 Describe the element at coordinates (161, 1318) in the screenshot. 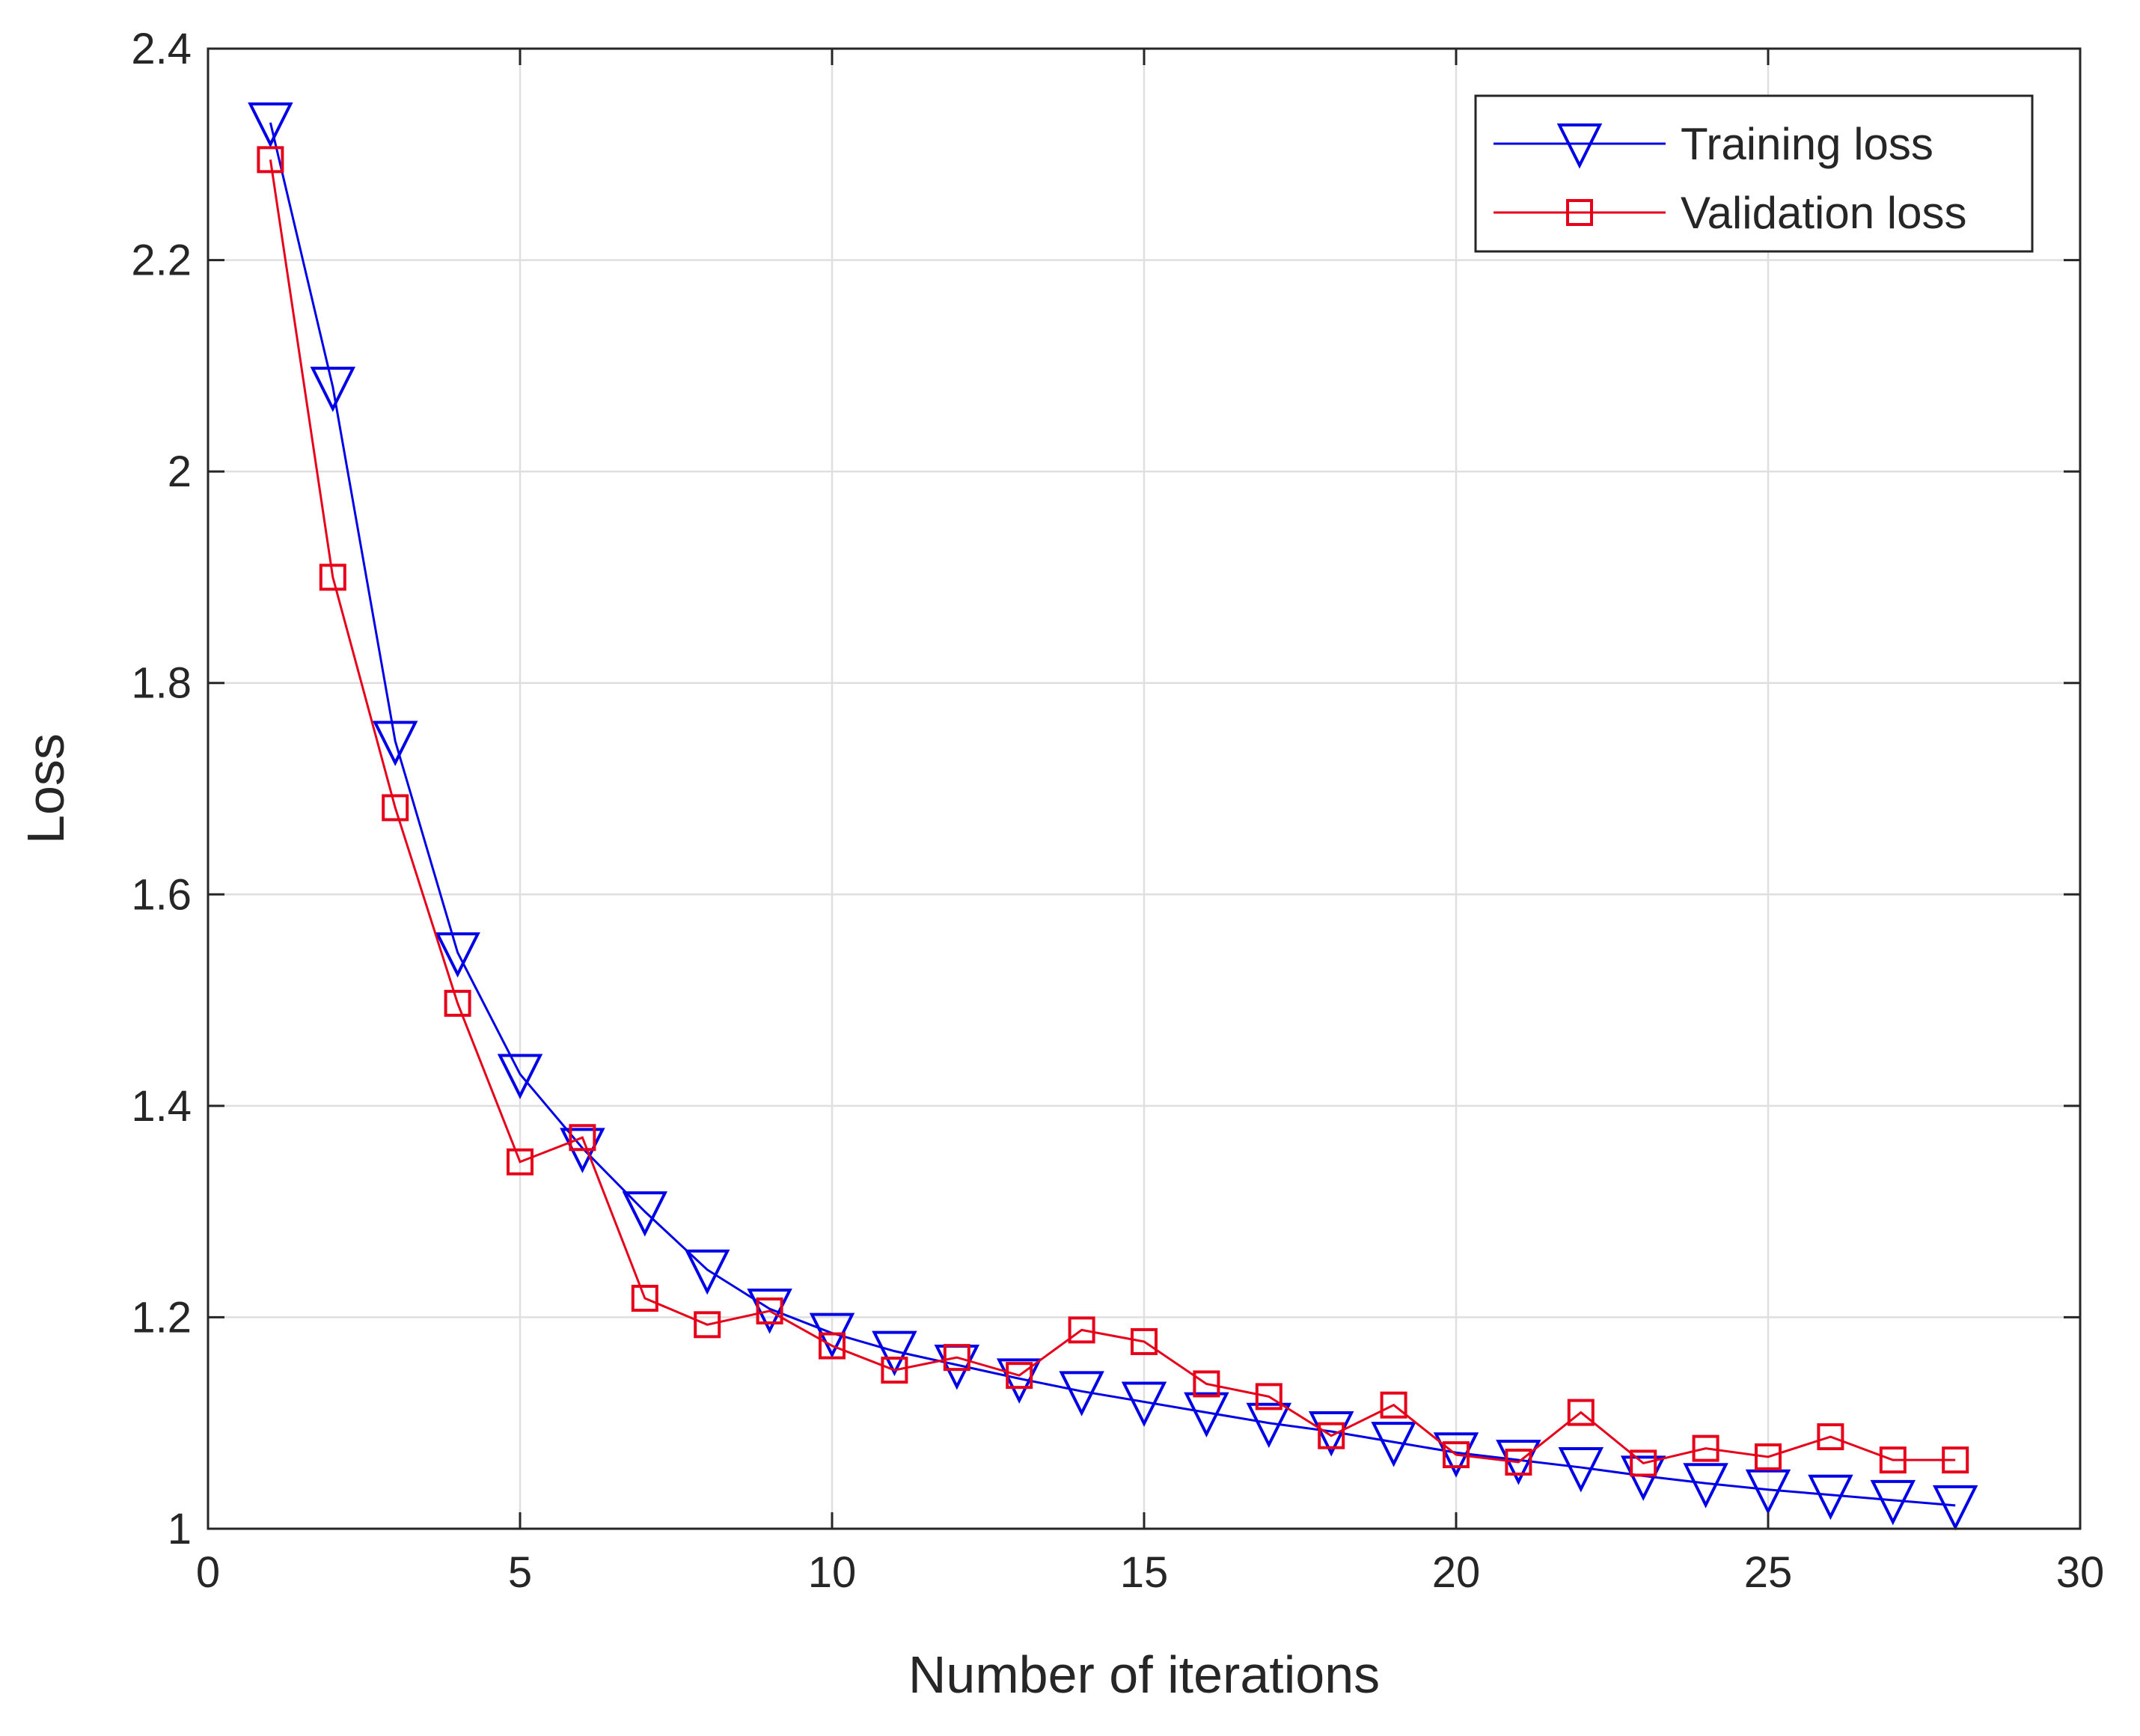

I see `y-tick-label: 1.2` at that location.